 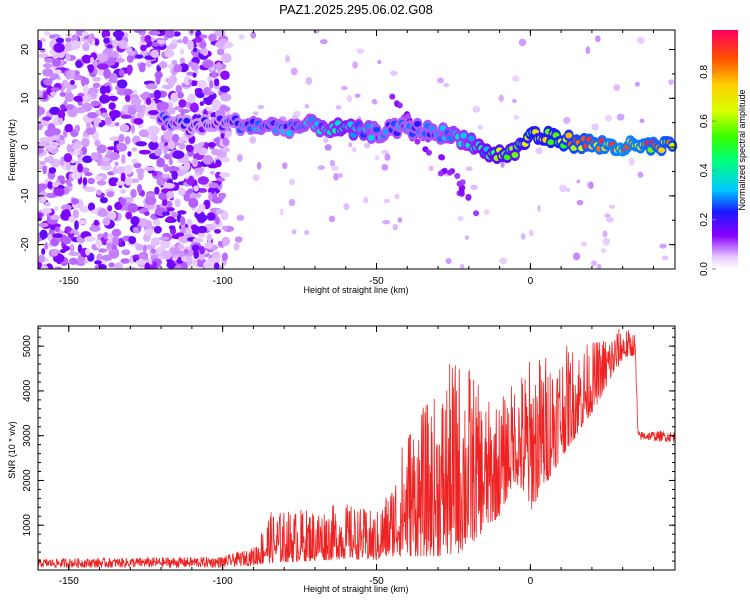 What do you see at coordinates (12, 450) in the screenshot?
I see `snr-ylabel: SNR (10 * v/v)` at bounding box center [12, 450].